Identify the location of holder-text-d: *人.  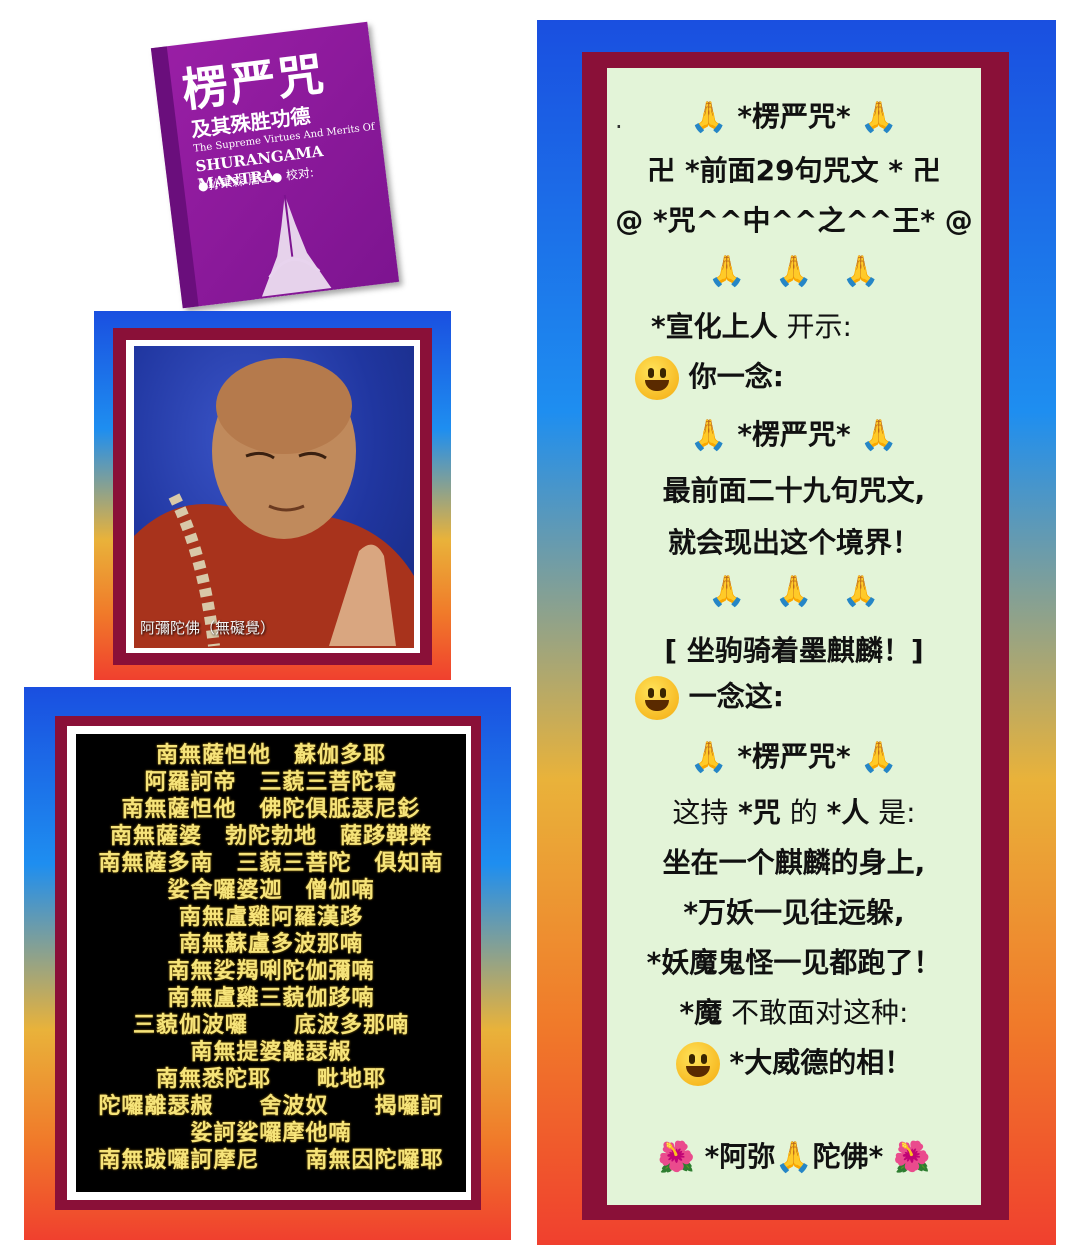
(848, 812).